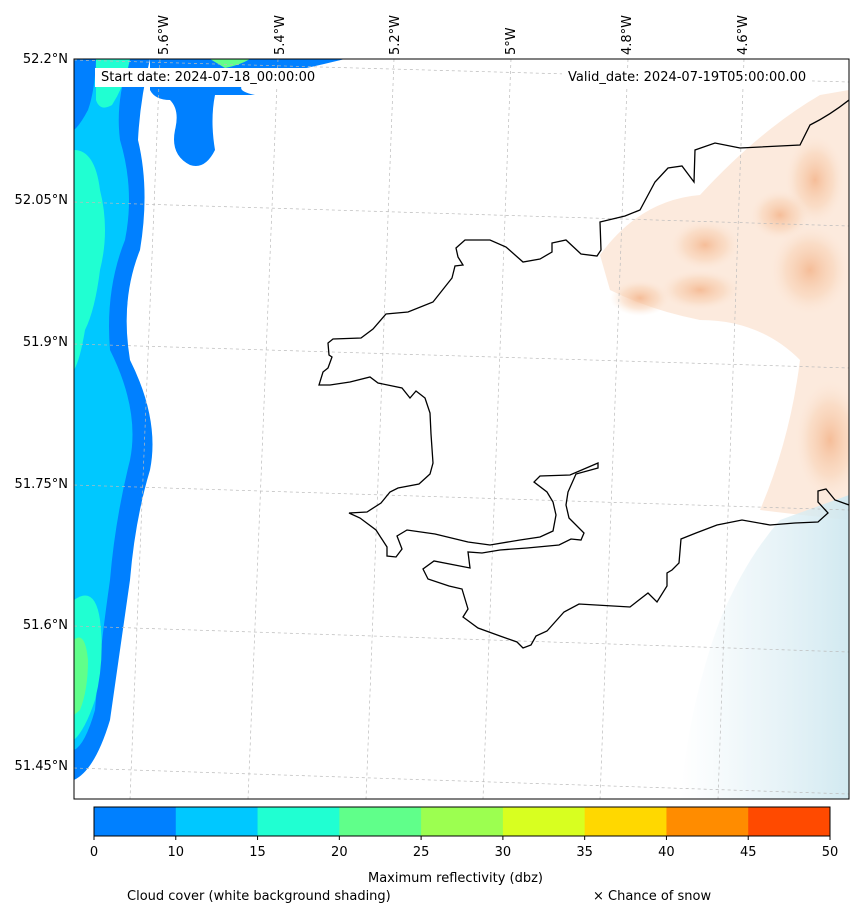 The height and width of the screenshot is (914, 859). Describe the element at coordinates (259, 896) in the screenshot. I see `cloud-cover-legend: Cloud cover (white background shading)` at that location.